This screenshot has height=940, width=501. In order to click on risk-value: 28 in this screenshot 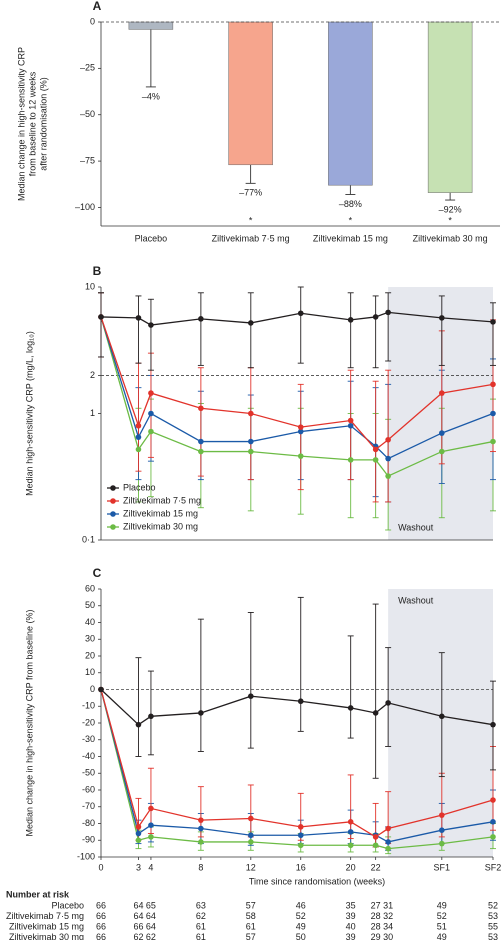, I will do `click(376, 916)`.